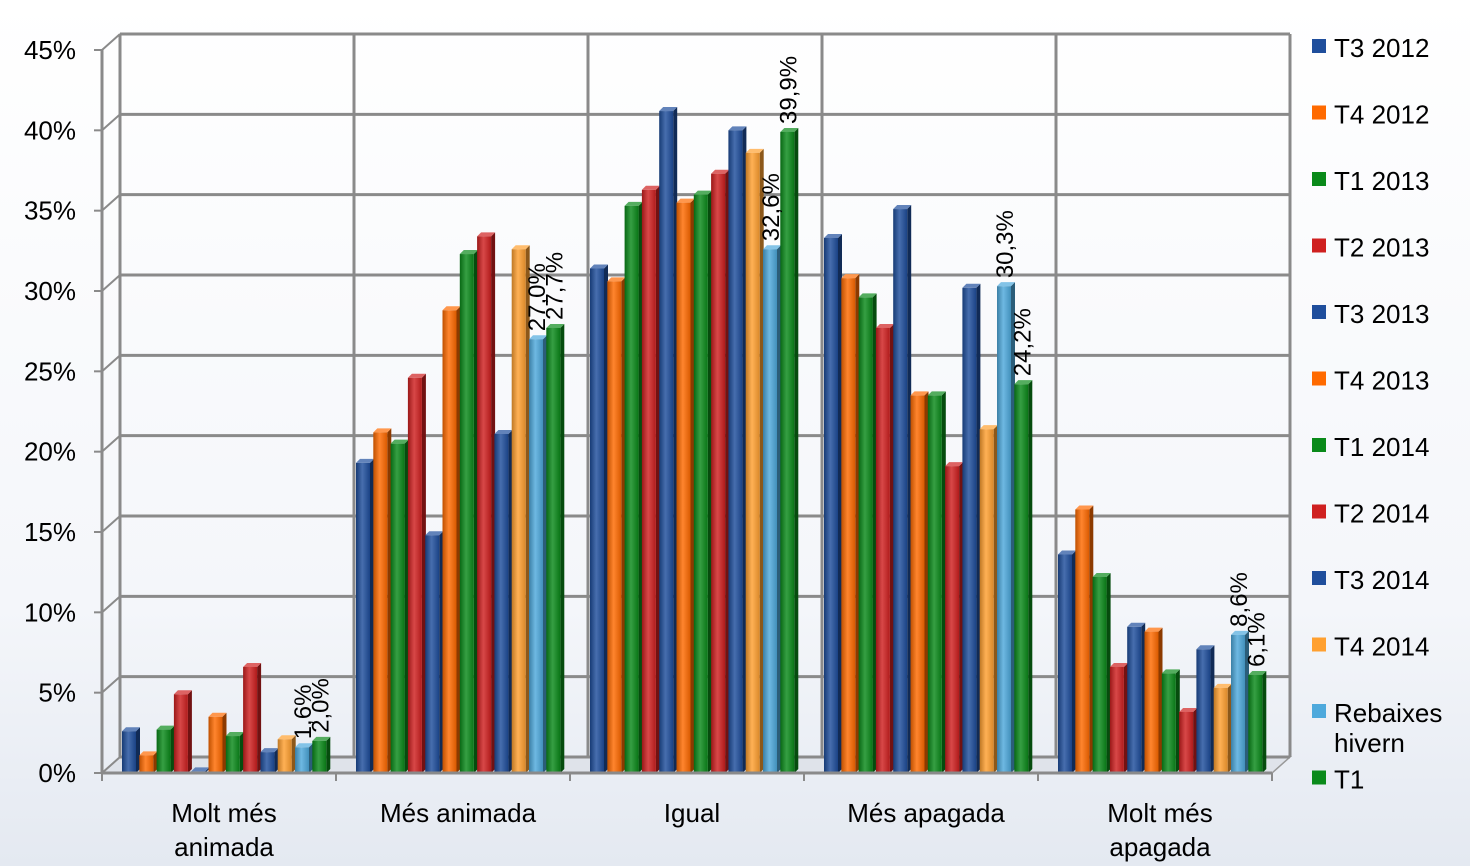  What do you see at coordinates (692, 813) in the screenshot?
I see `category-label: Igual` at bounding box center [692, 813].